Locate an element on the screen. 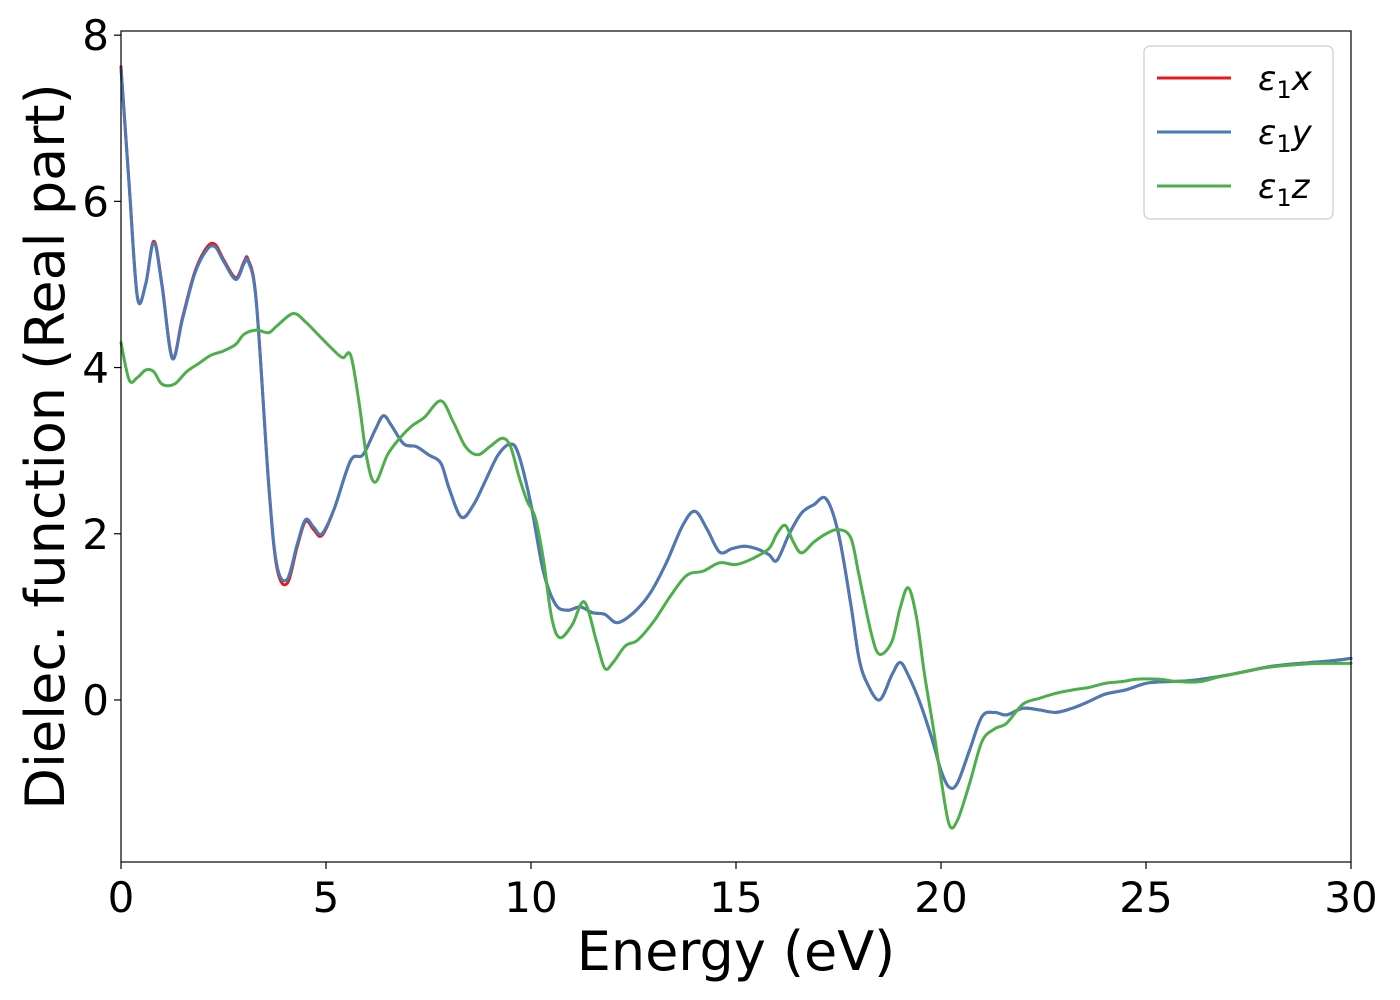 This screenshot has height=1000, width=1400. x-axis-label: Energy (eV) is located at coordinates (736, 951).